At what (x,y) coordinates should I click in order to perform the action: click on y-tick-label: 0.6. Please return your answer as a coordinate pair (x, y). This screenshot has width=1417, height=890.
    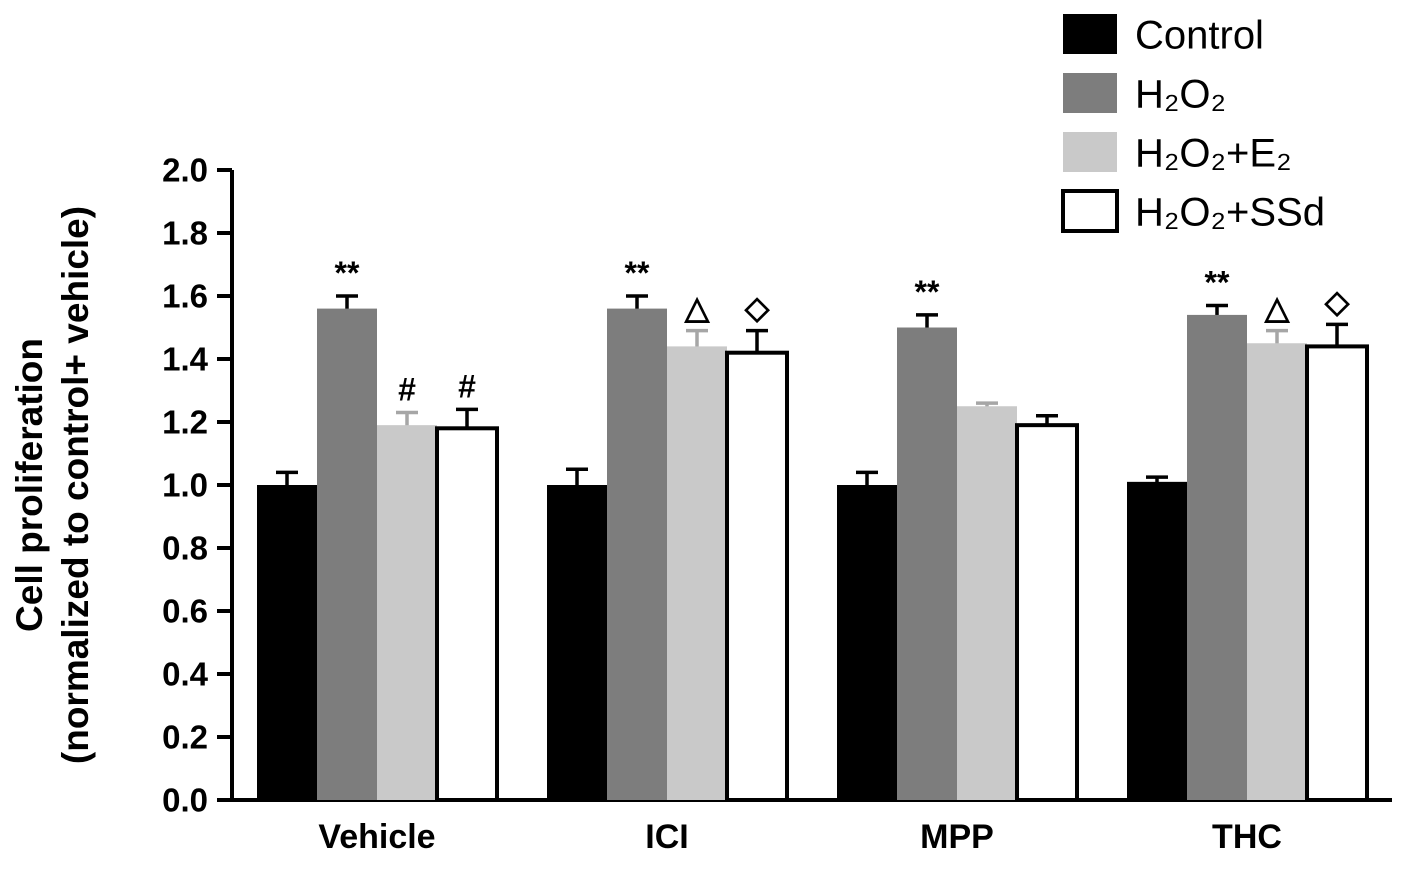
    Looking at the image, I should click on (185, 611).